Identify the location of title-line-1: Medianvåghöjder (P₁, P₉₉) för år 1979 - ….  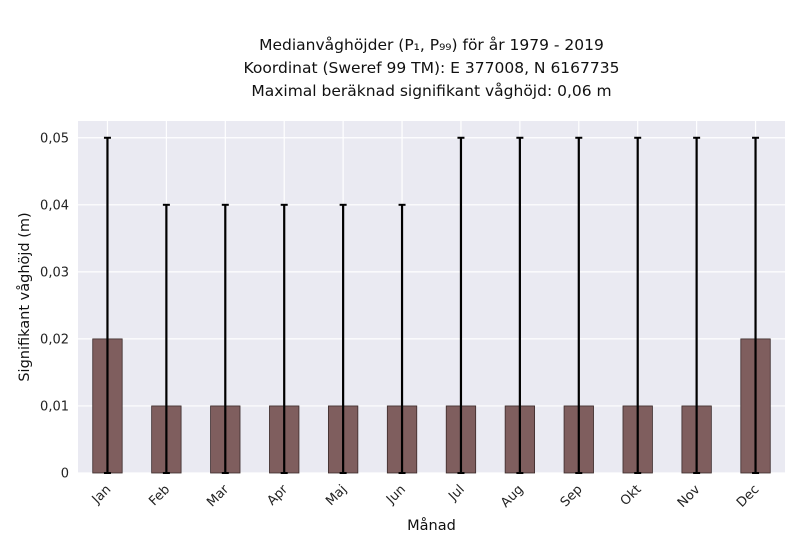
(431, 45).